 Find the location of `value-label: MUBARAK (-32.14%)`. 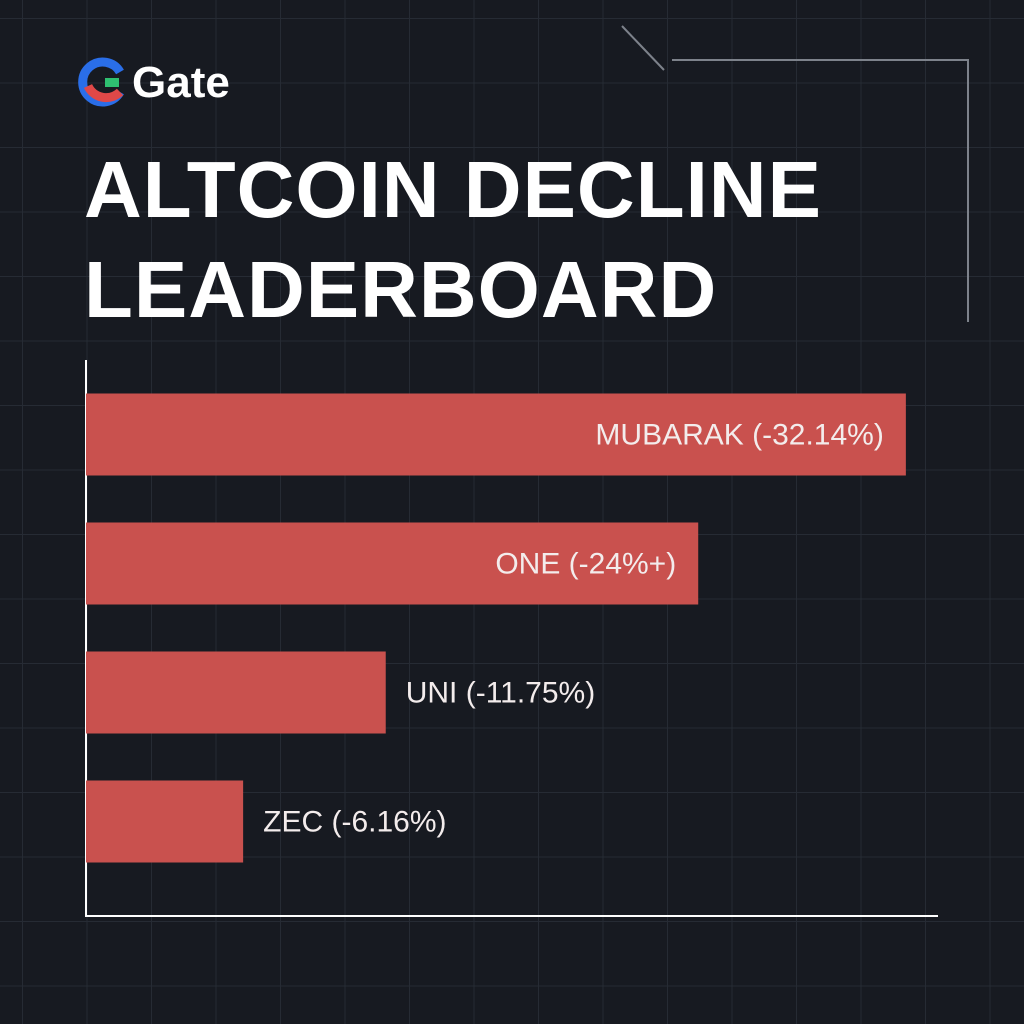

value-label: MUBARAK (-32.14%) is located at coordinates (739, 434).